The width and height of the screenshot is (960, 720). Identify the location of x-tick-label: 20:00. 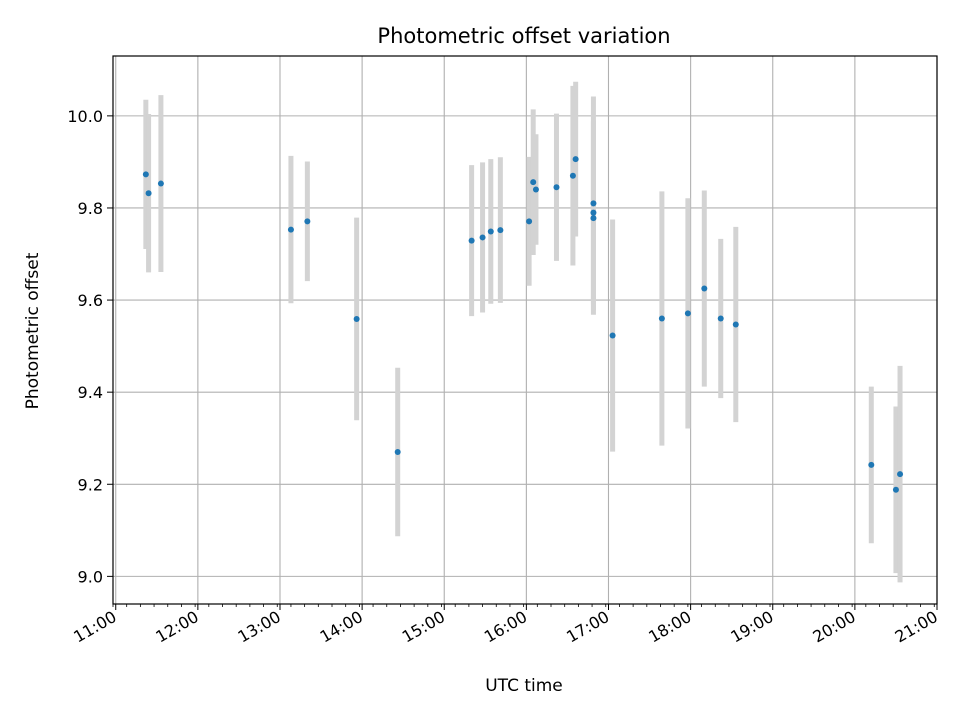
(833, 627).